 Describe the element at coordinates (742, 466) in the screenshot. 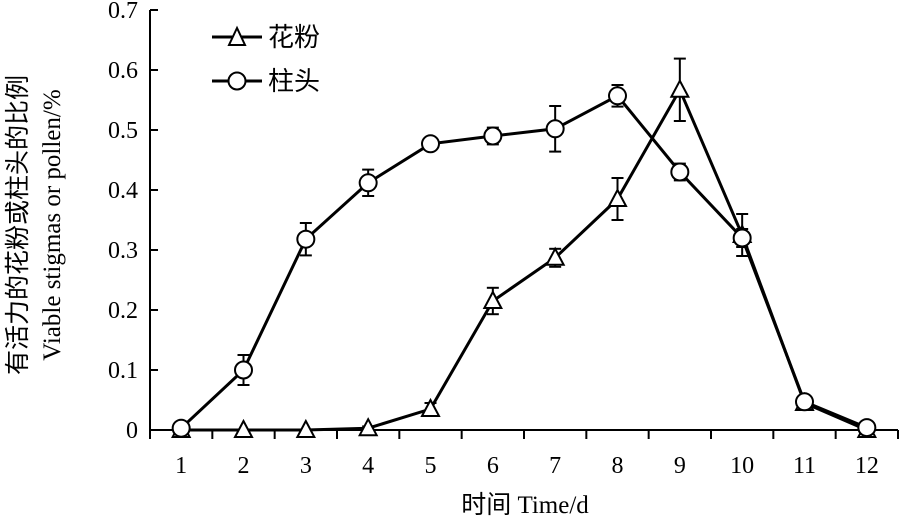

I see `x-tick-label: 10` at that location.